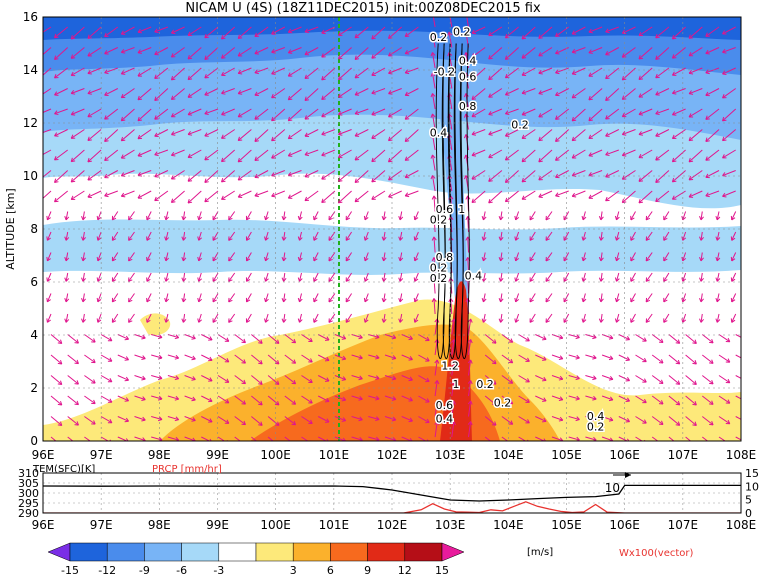 This screenshot has width=767, height=575. What do you see at coordinates (101, 455) in the screenshot?
I see `x-tick-label: 97E` at bounding box center [101, 455].